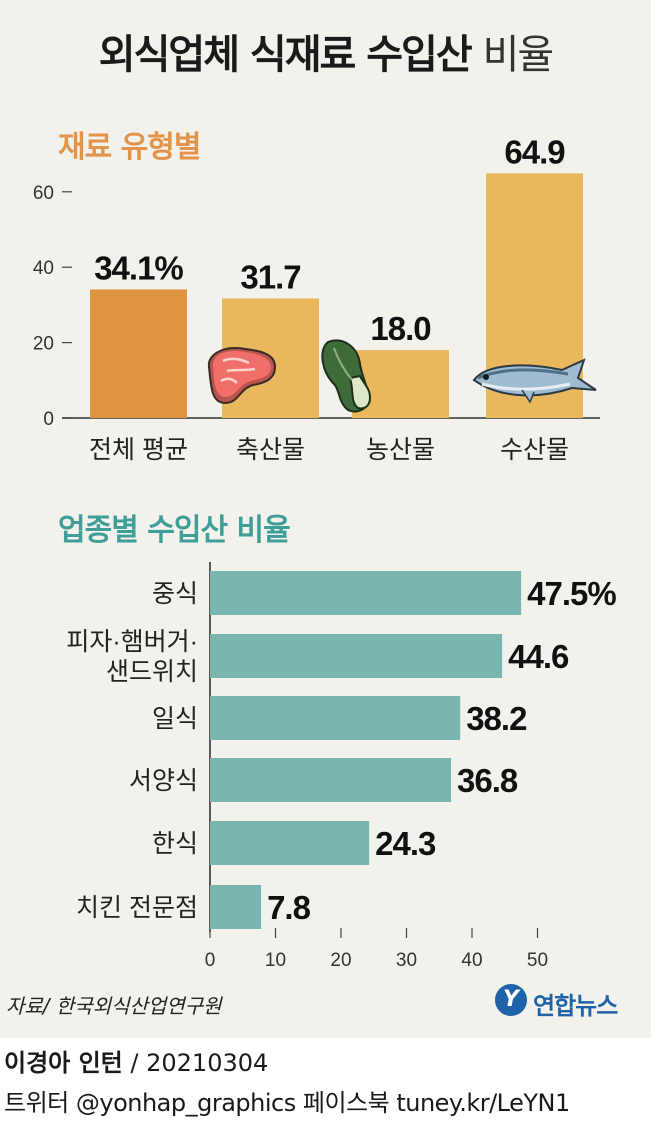 This screenshot has width=651, height=1122. Describe the element at coordinates (571, 593) in the screenshot. I see `hbar-data-label-0: 47.5%` at that location.